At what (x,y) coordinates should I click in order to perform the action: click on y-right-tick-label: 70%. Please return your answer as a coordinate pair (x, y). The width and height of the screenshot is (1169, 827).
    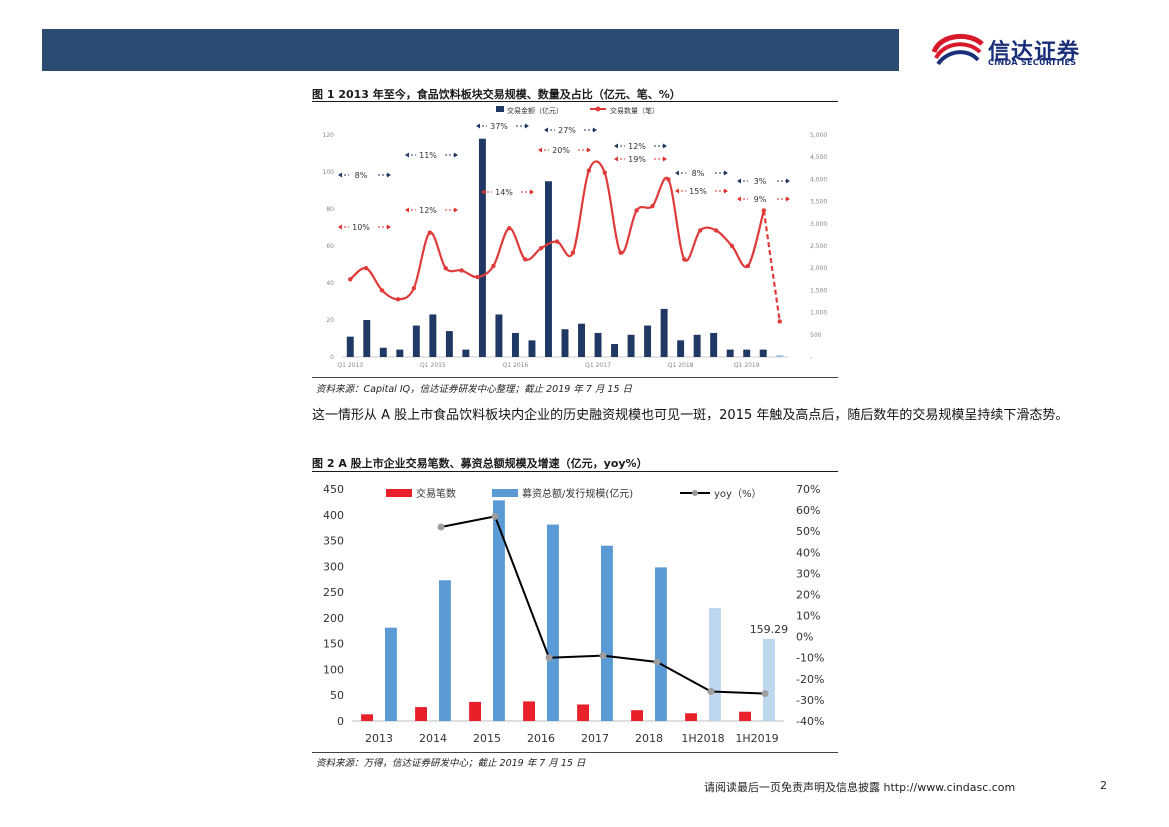
    Looking at the image, I should click on (808, 489).